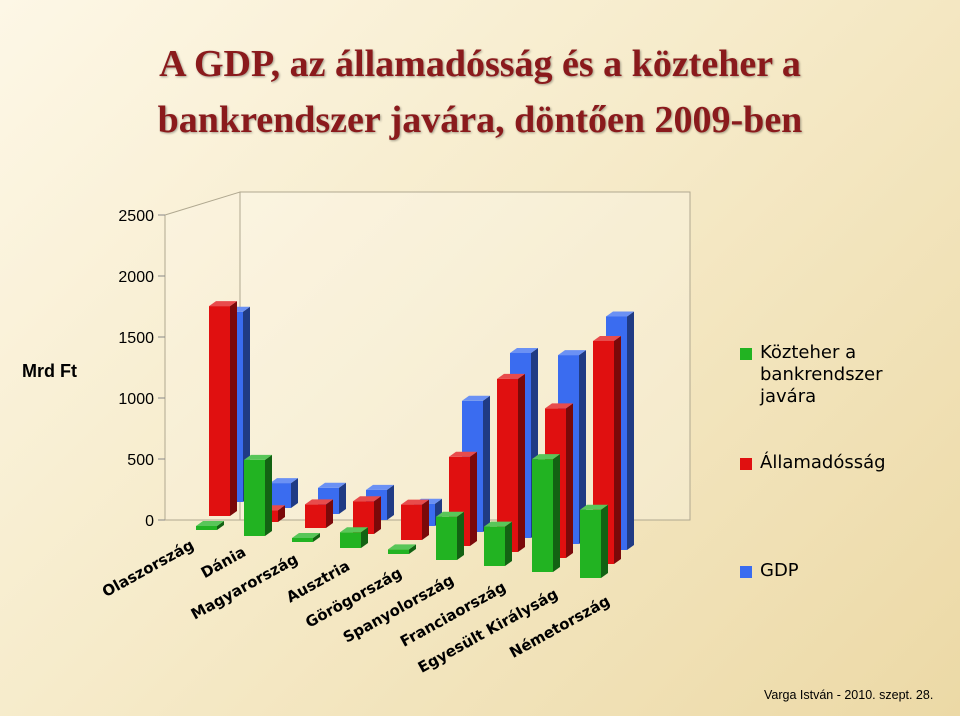  What do you see at coordinates (746, 572) in the screenshot?
I see `legend-swatch-gdp` at bounding box center [746, 572].